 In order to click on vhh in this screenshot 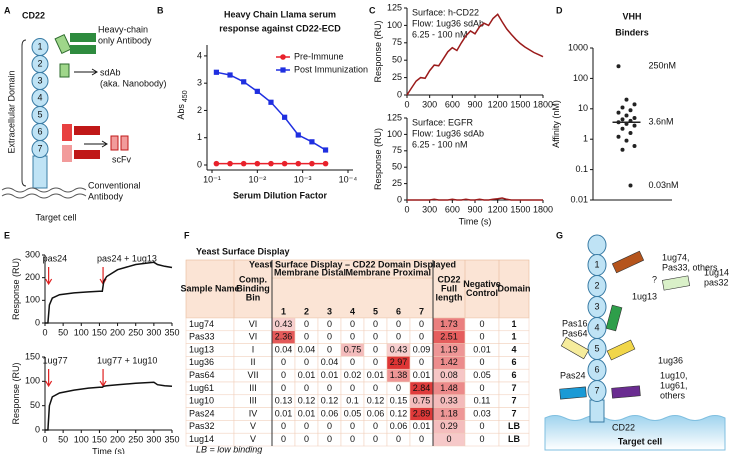, I will do `click(63, 44)`.